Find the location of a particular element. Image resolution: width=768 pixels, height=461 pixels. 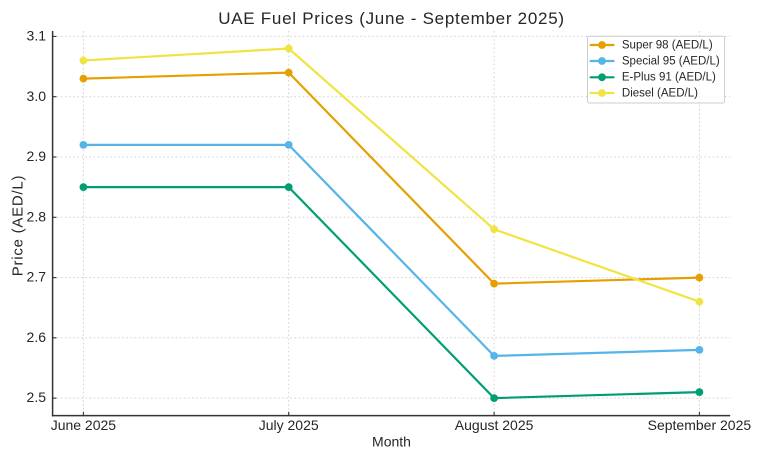

svg-text: 2.7 is located at coordinates (37, 277).